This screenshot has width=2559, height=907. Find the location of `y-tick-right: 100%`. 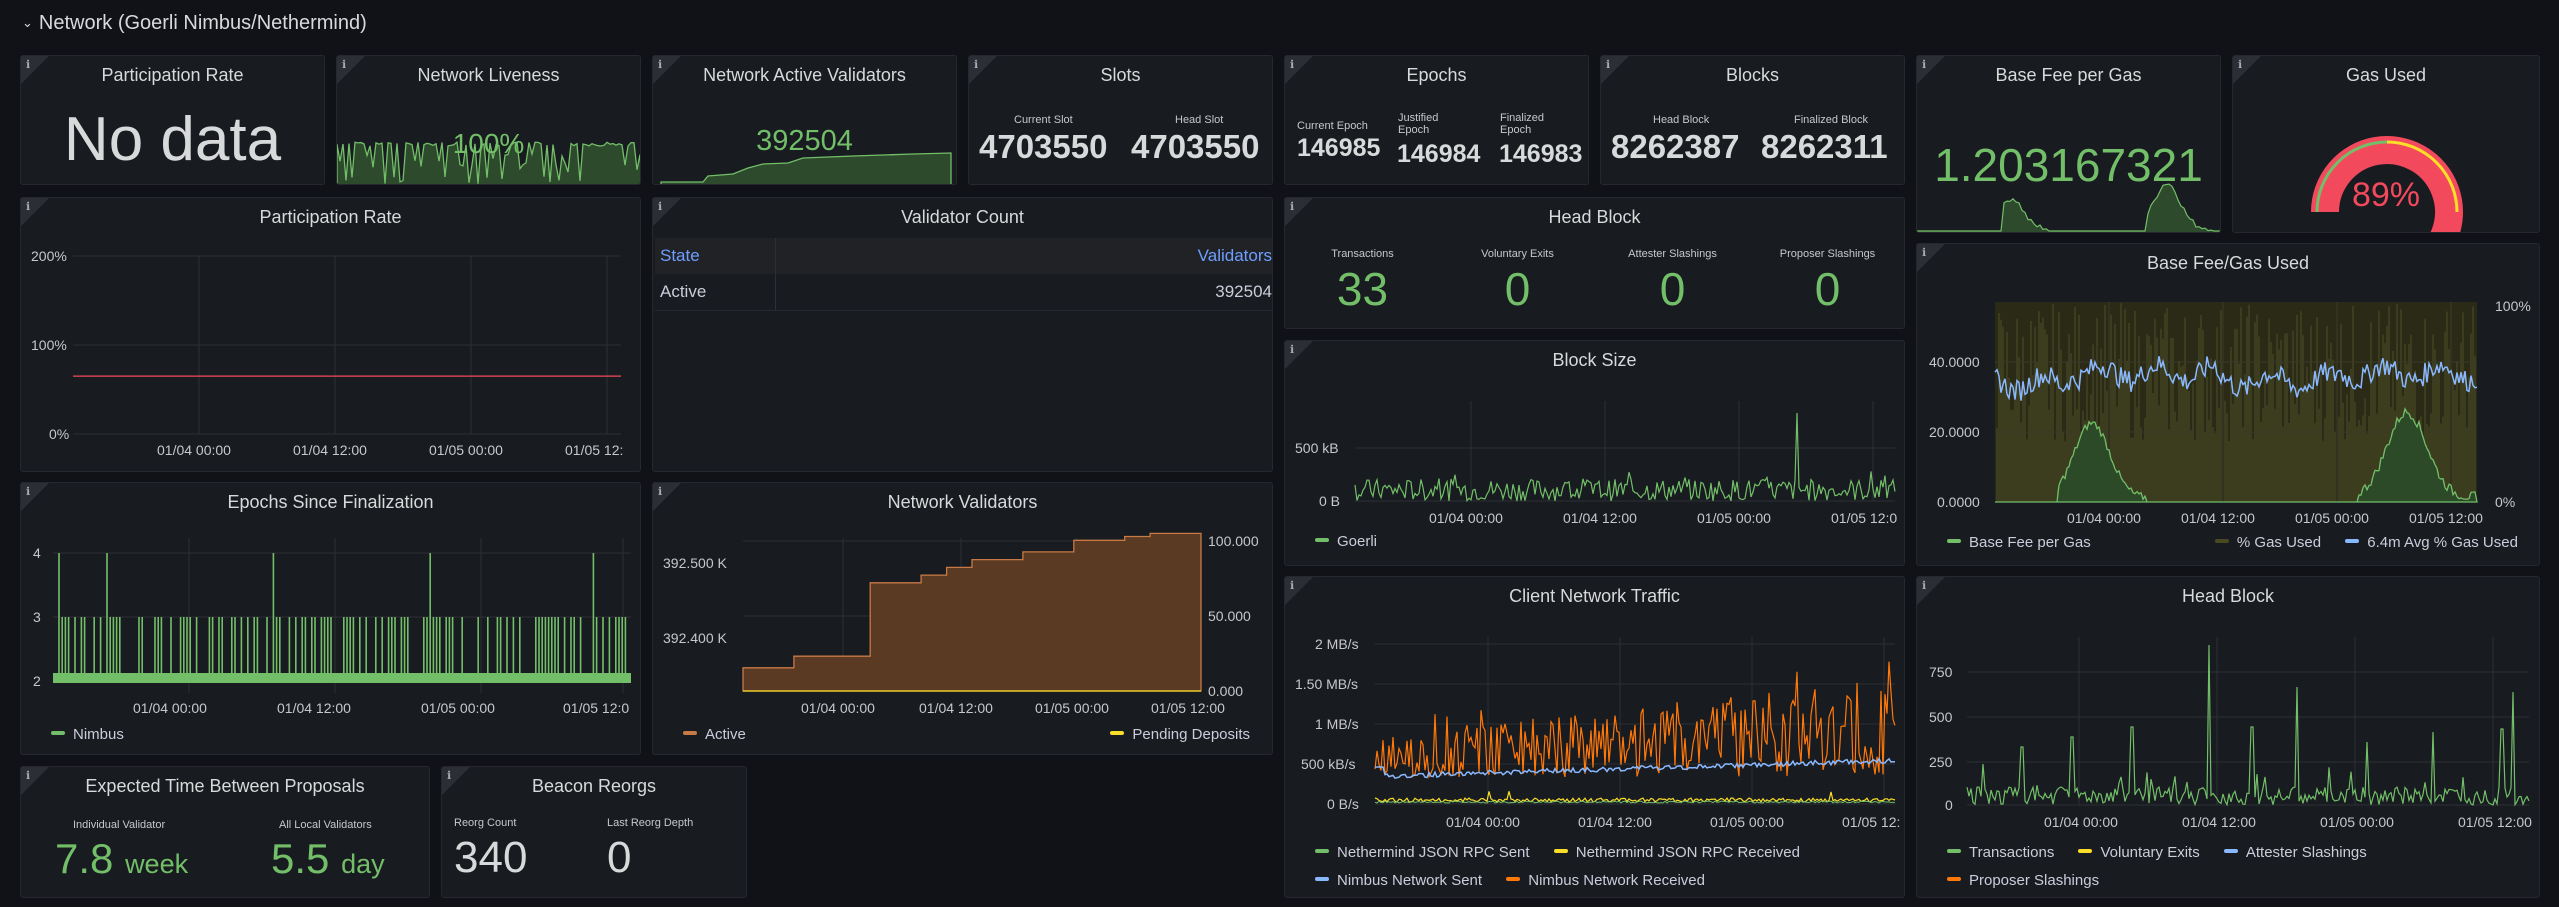

y-tick-right: 100% is located at coordinates (2513, 306).